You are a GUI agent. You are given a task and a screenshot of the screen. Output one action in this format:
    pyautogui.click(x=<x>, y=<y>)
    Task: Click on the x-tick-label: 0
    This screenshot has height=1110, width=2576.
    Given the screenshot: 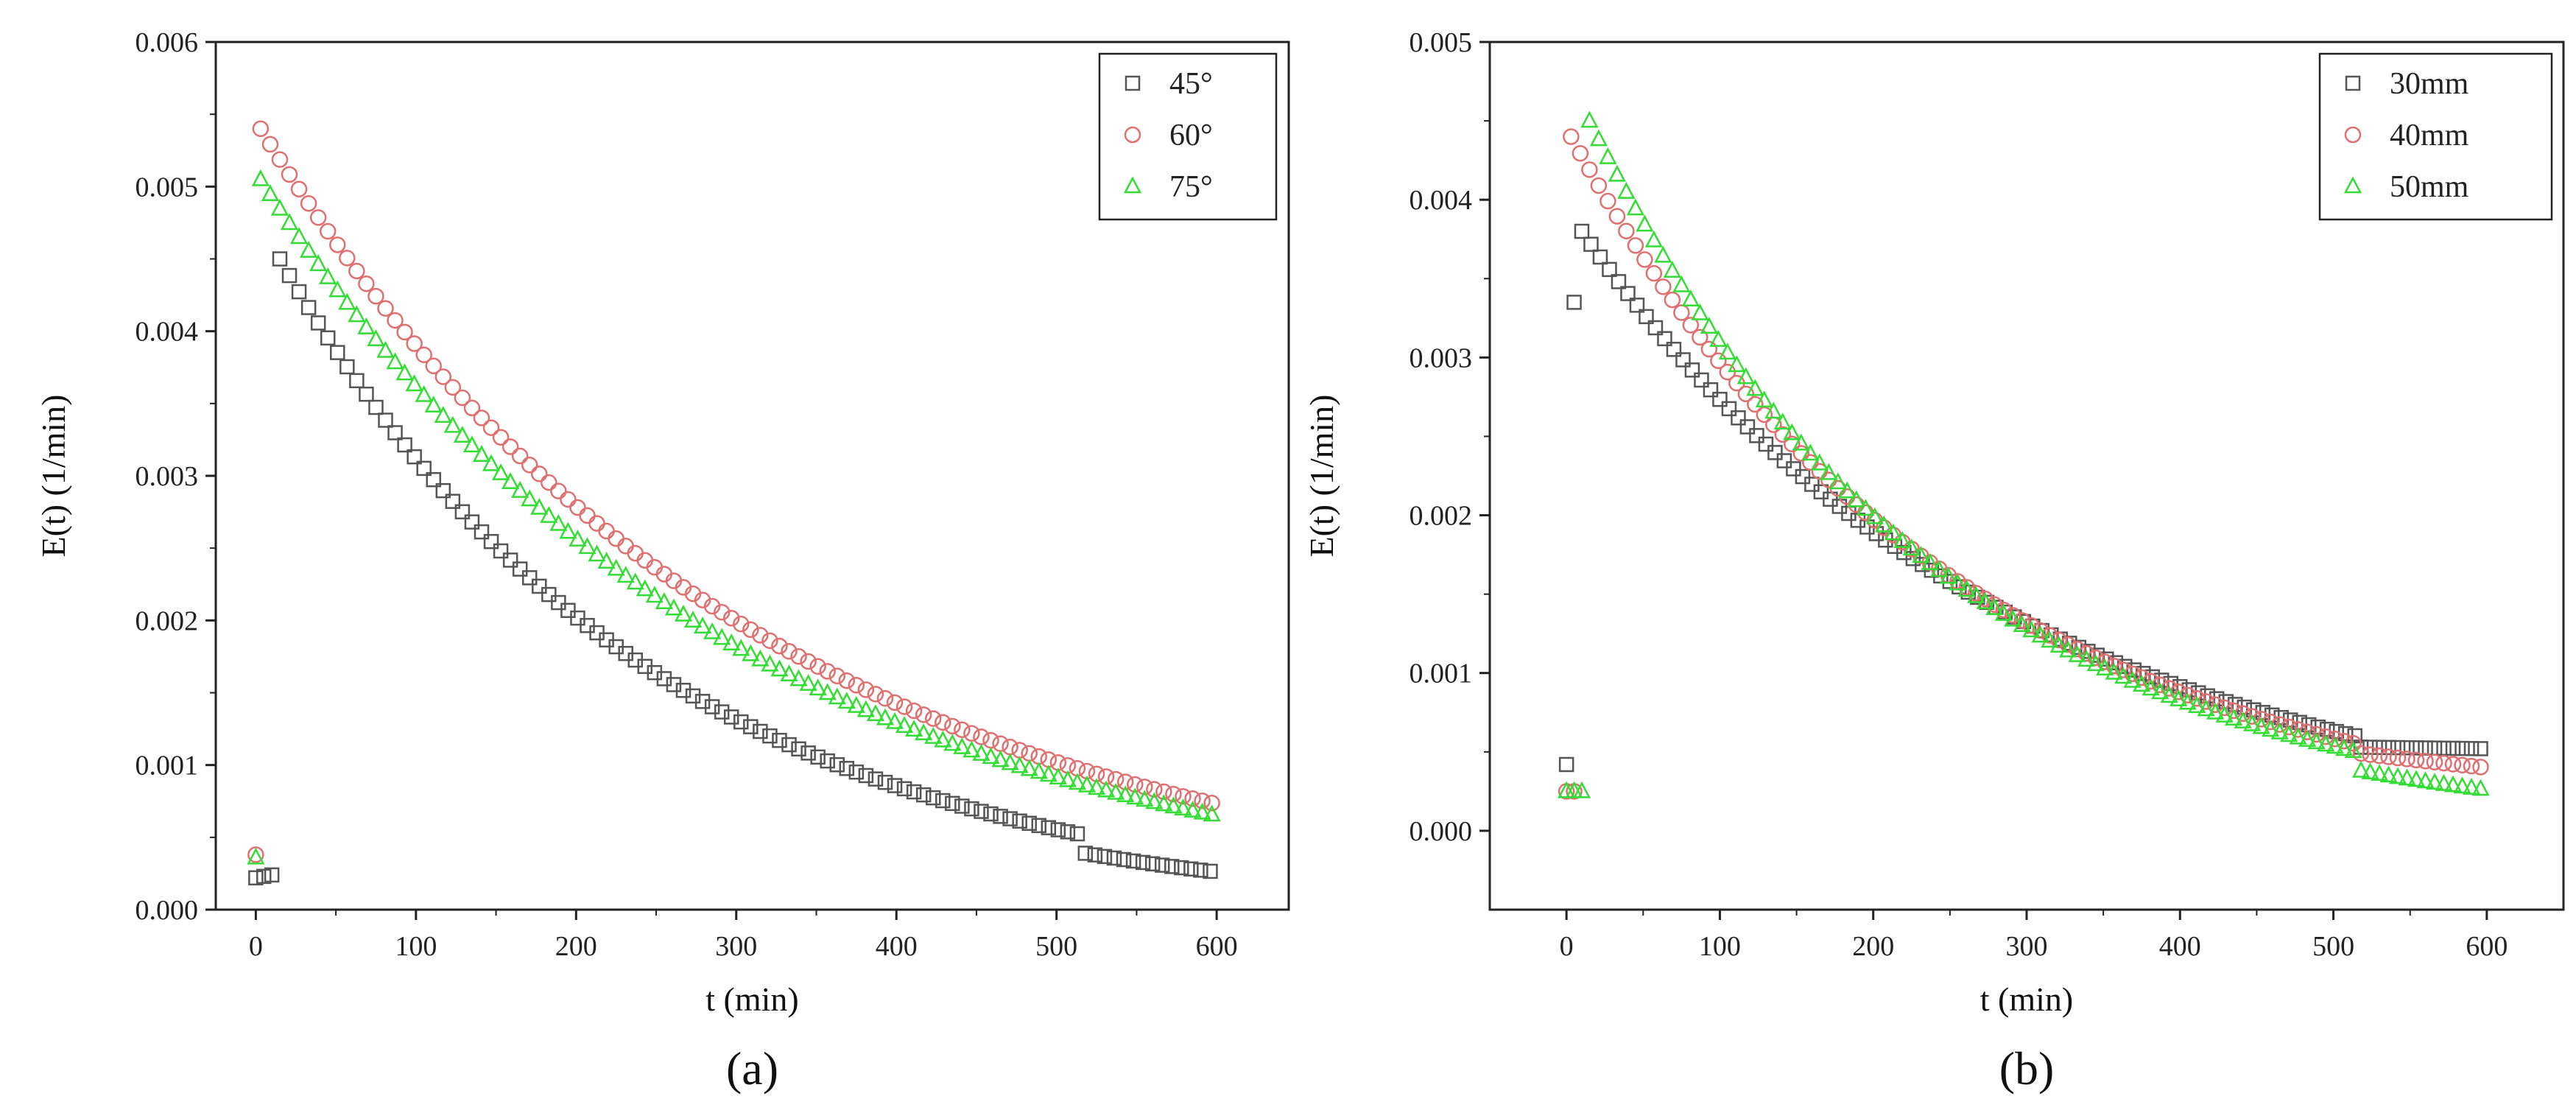 What is the action you would take?
    pyautogui.click(x=1567, y=946)
    